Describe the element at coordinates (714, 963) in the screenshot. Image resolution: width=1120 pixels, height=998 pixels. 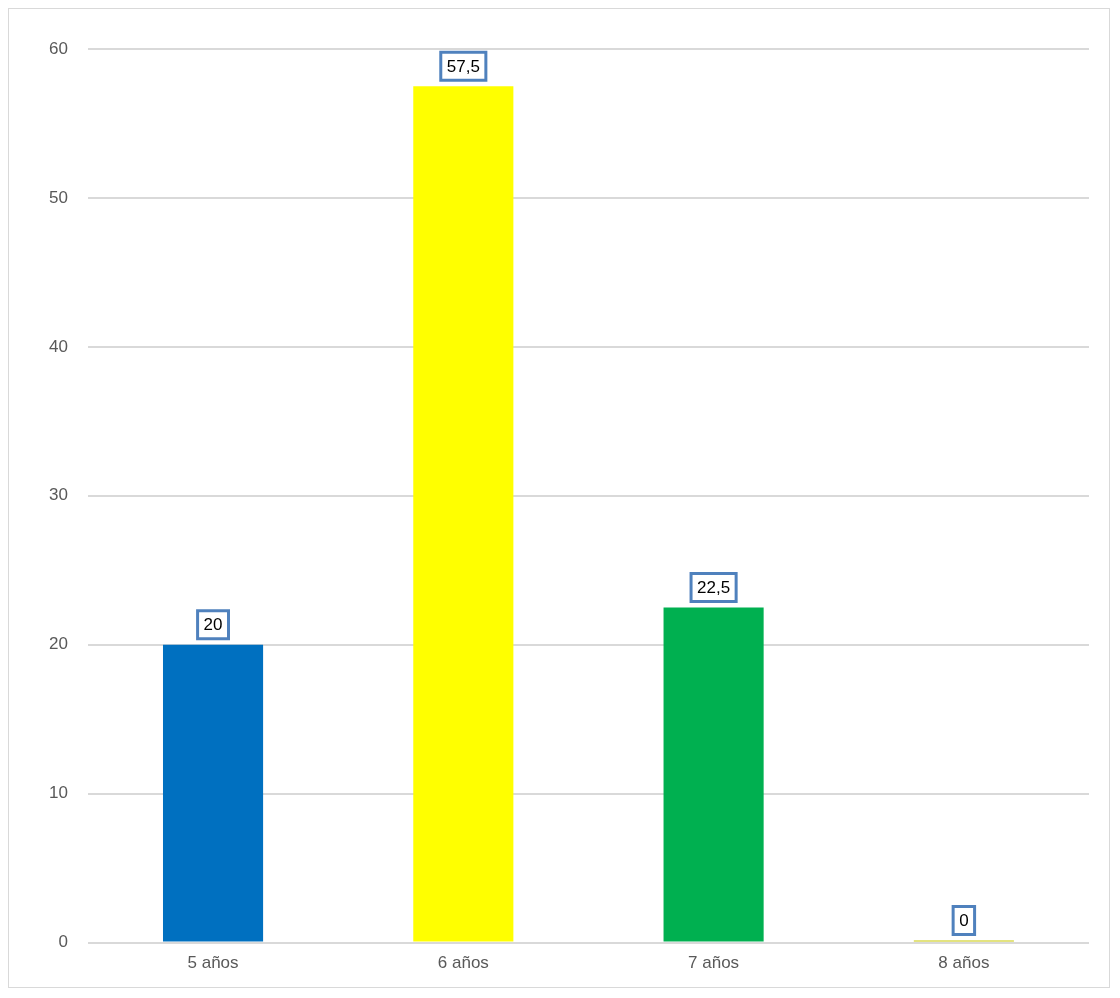
I see `x-tick-label: 7 años` at that location.